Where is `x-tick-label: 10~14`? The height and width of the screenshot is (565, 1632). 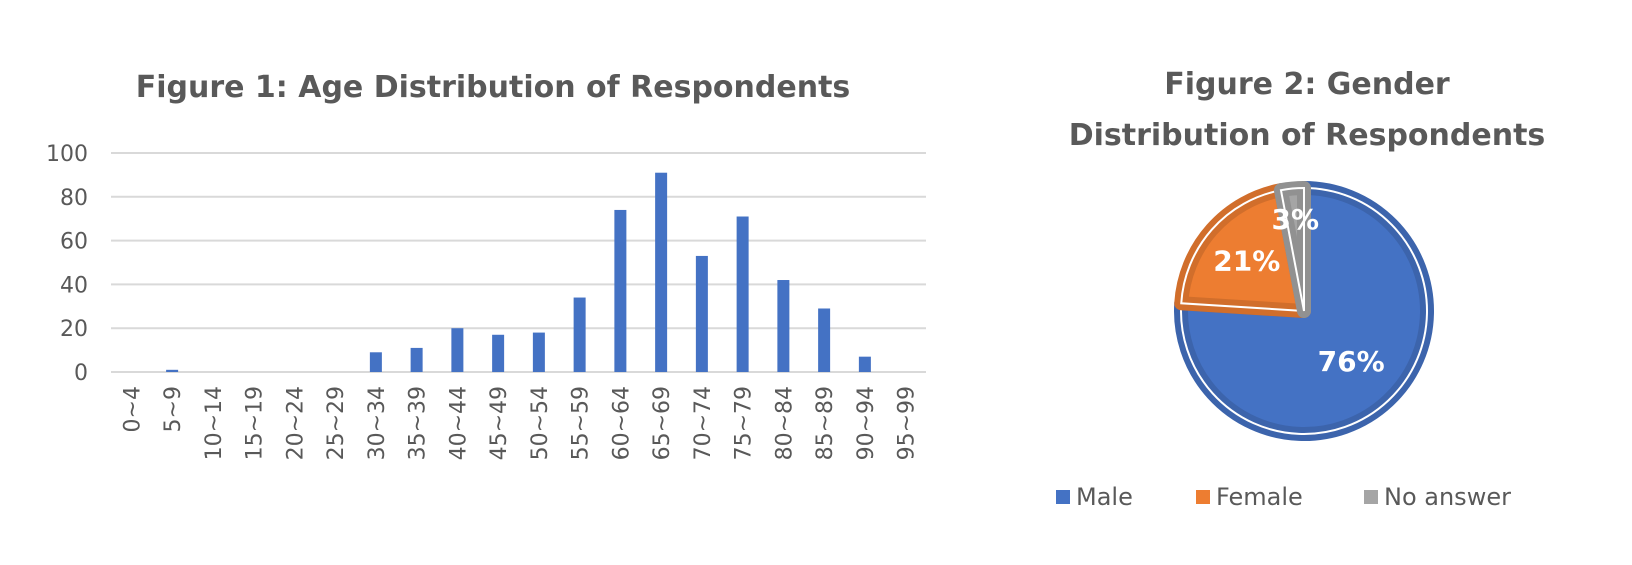 x-tick-label: 10~14 is located at coordinates (214, 423).